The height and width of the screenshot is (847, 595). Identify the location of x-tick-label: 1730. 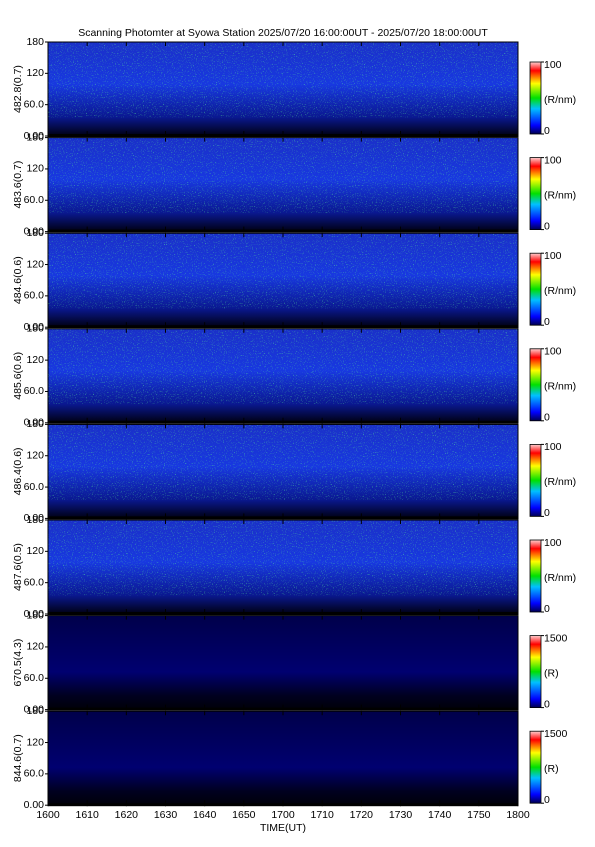
(401, 815).